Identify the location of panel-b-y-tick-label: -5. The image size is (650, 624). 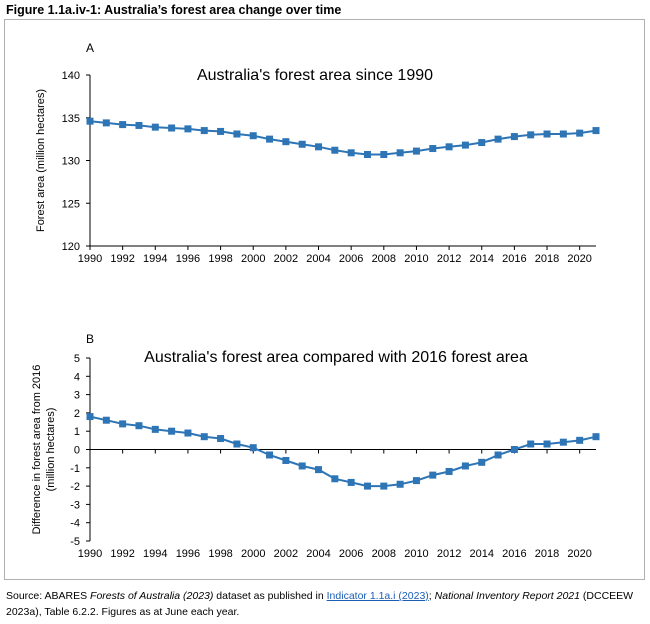
(75, 542).